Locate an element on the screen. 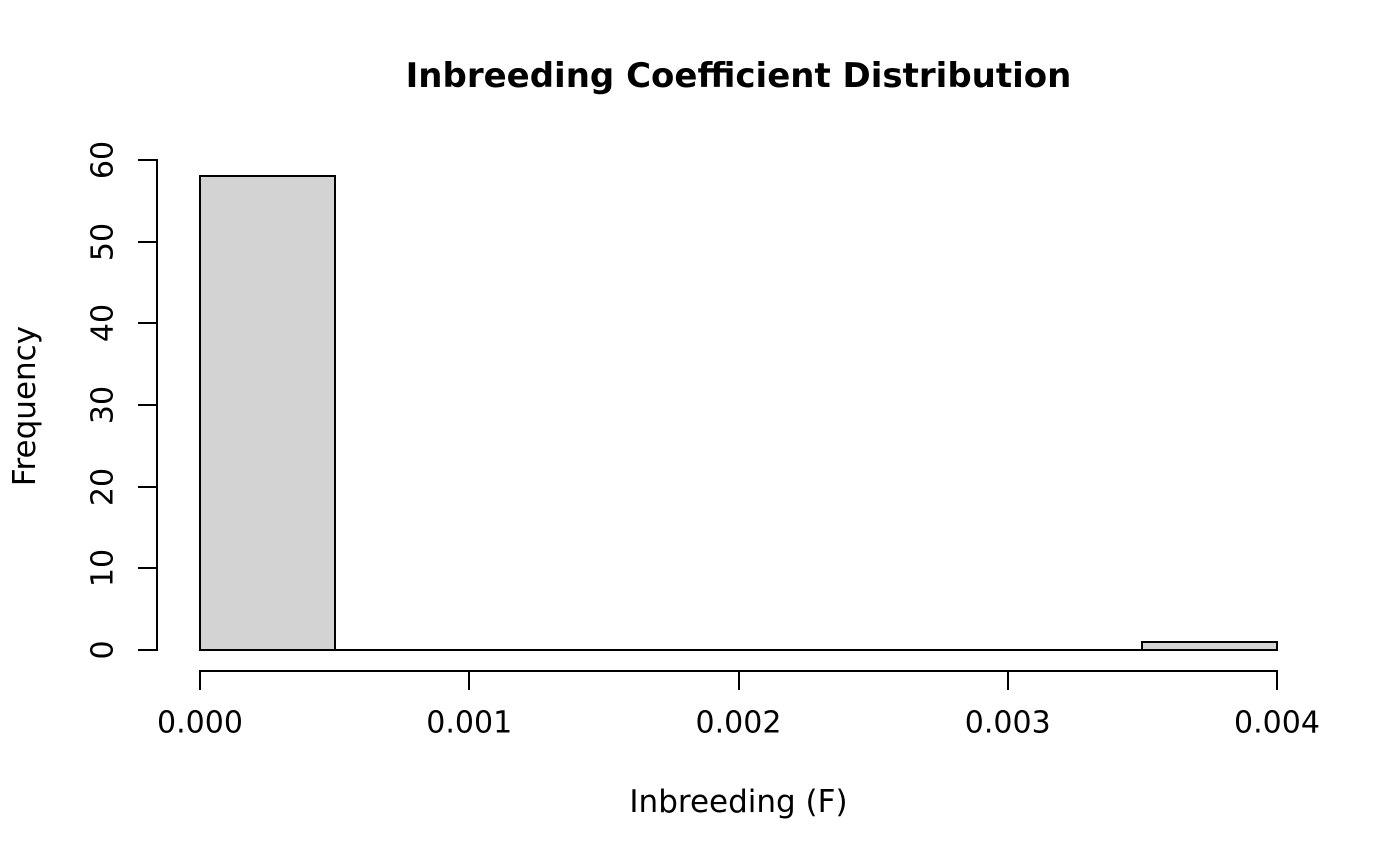 The image size is (1400, 866). x-axis-tick-label: 0.003 is located at coordinates (1007, 723).